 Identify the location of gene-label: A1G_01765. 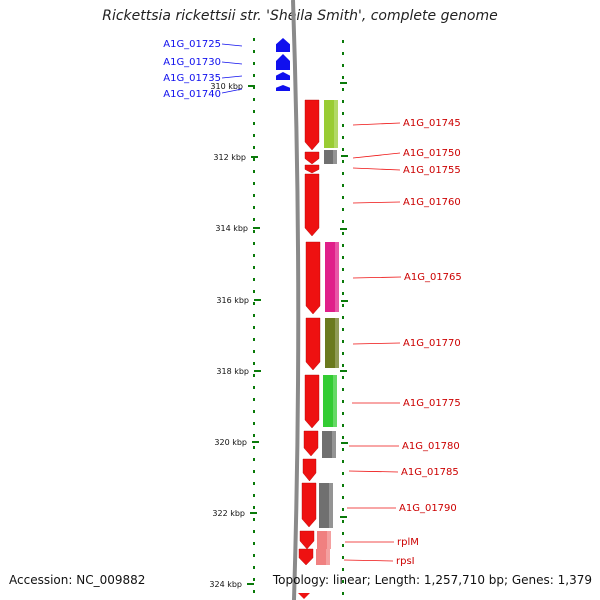
(433, 277).